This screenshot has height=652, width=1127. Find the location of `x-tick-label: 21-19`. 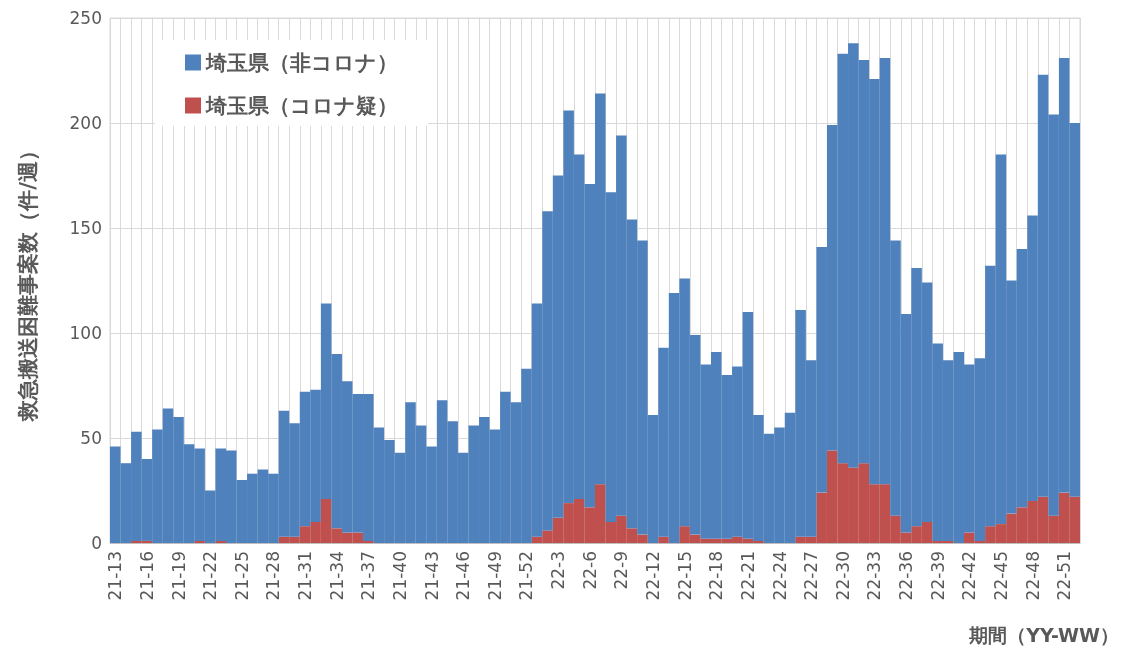

x-tick-label: 21-19 is located at coordinates (178, 576).